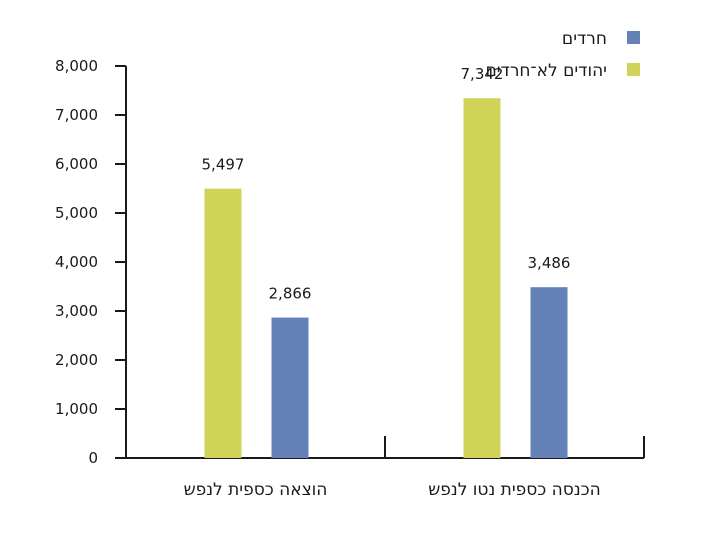 The width and height of the screenshot is (705, 533). What do you see at coordinates (546, 71) in the screenshot?
I see `legend-label: יהודים לא־חרדים` at bounding box center [546, 71].